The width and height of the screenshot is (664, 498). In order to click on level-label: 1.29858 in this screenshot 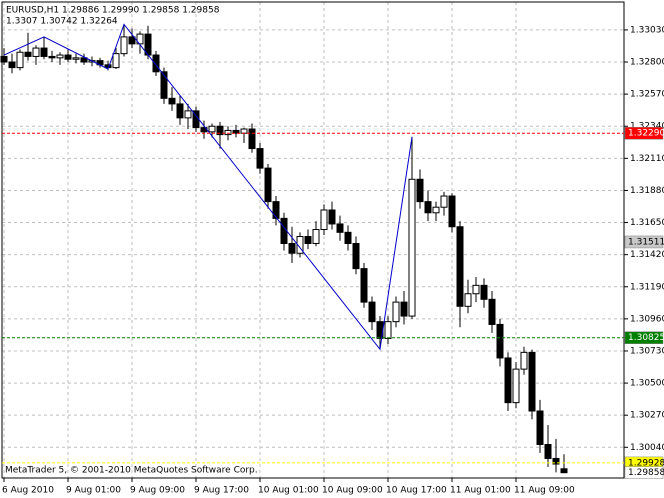, I will do `click(646, 473)`.